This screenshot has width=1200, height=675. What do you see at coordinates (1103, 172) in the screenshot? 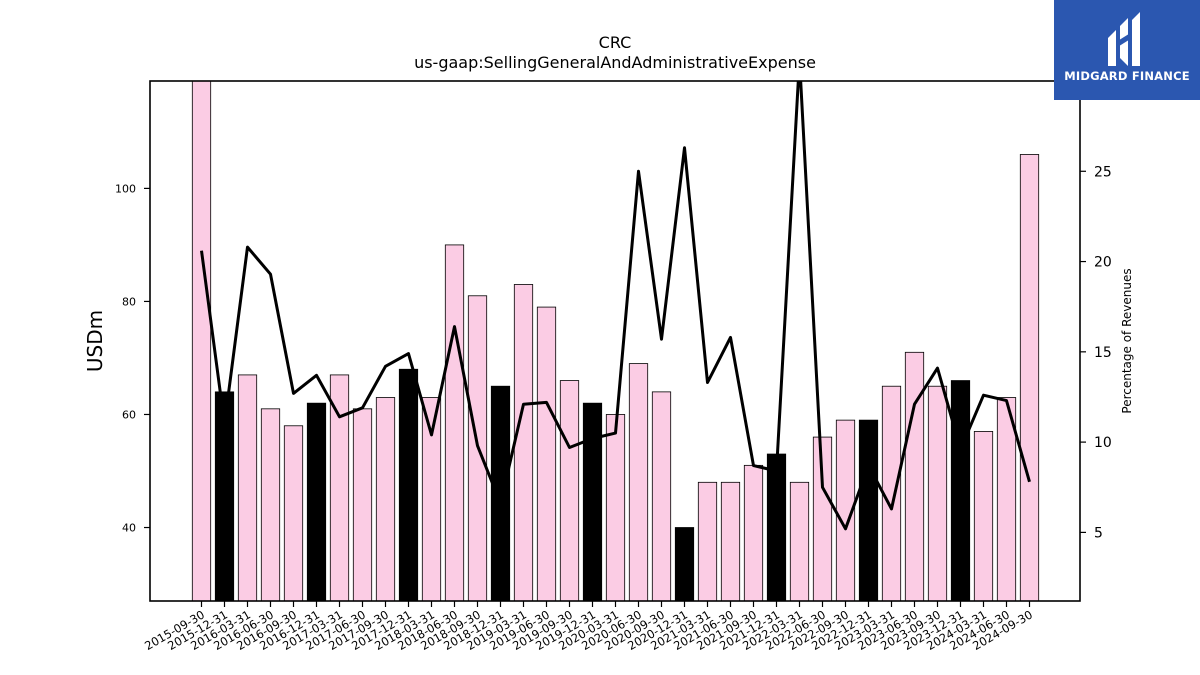
I see `y2-tick-label: 25` at bounding box center [1103, 172].